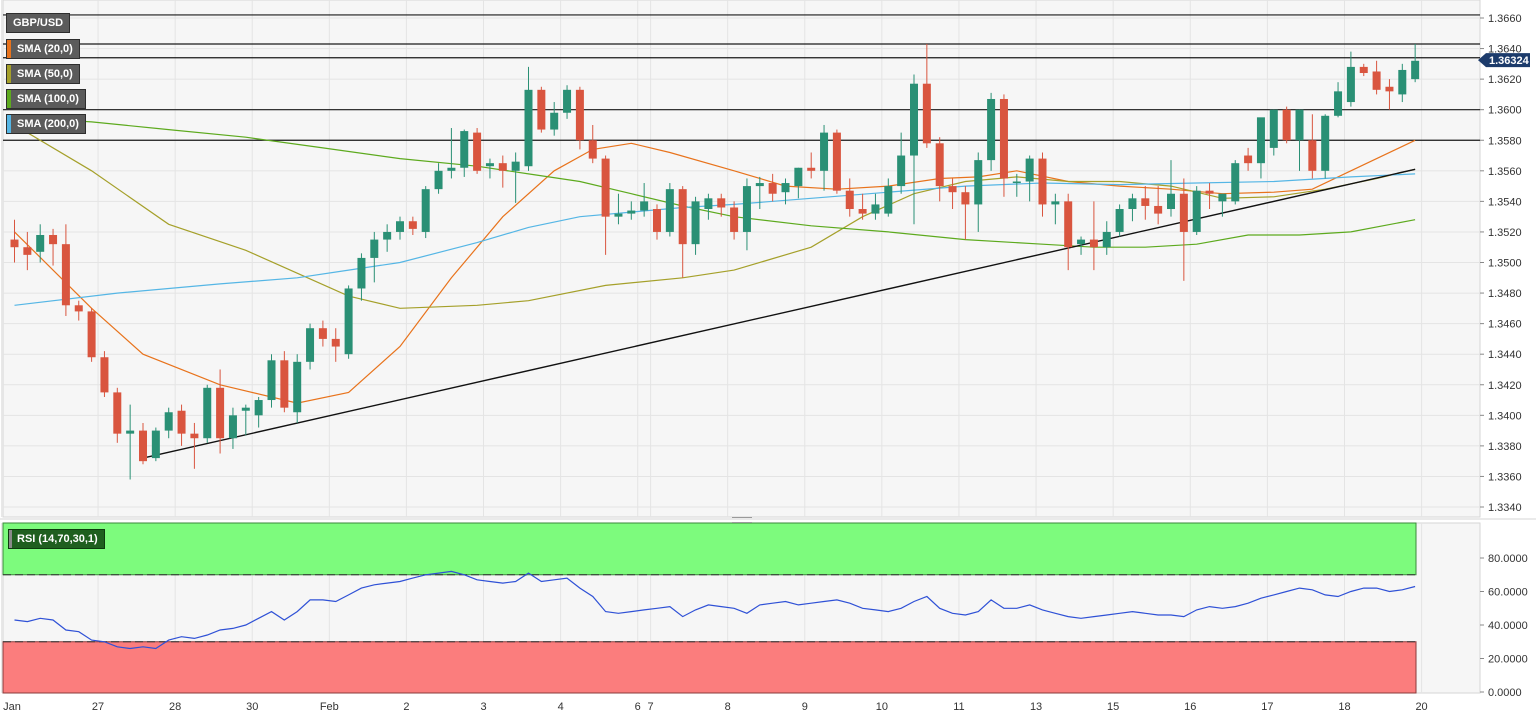  I want to click on x-tick-label: 16, so click(1190, 707).